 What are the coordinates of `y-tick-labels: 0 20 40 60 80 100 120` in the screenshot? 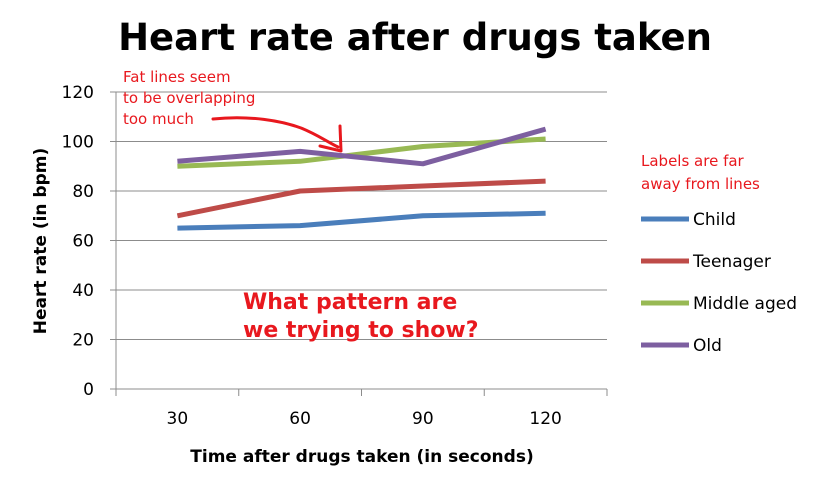 It's located at (78, 241).